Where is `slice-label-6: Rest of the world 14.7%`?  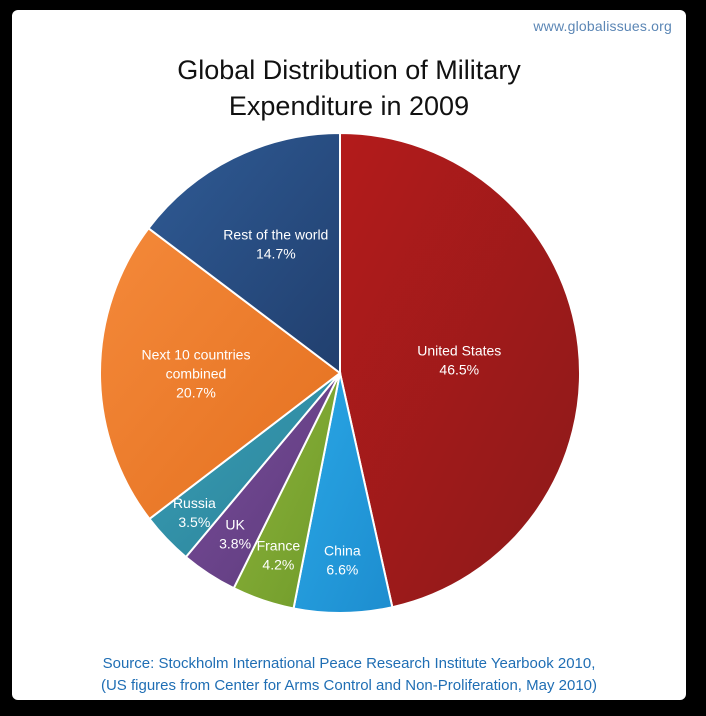 slice-label-6: Rest of the world 14.7% is located at coordinates (275, 244).